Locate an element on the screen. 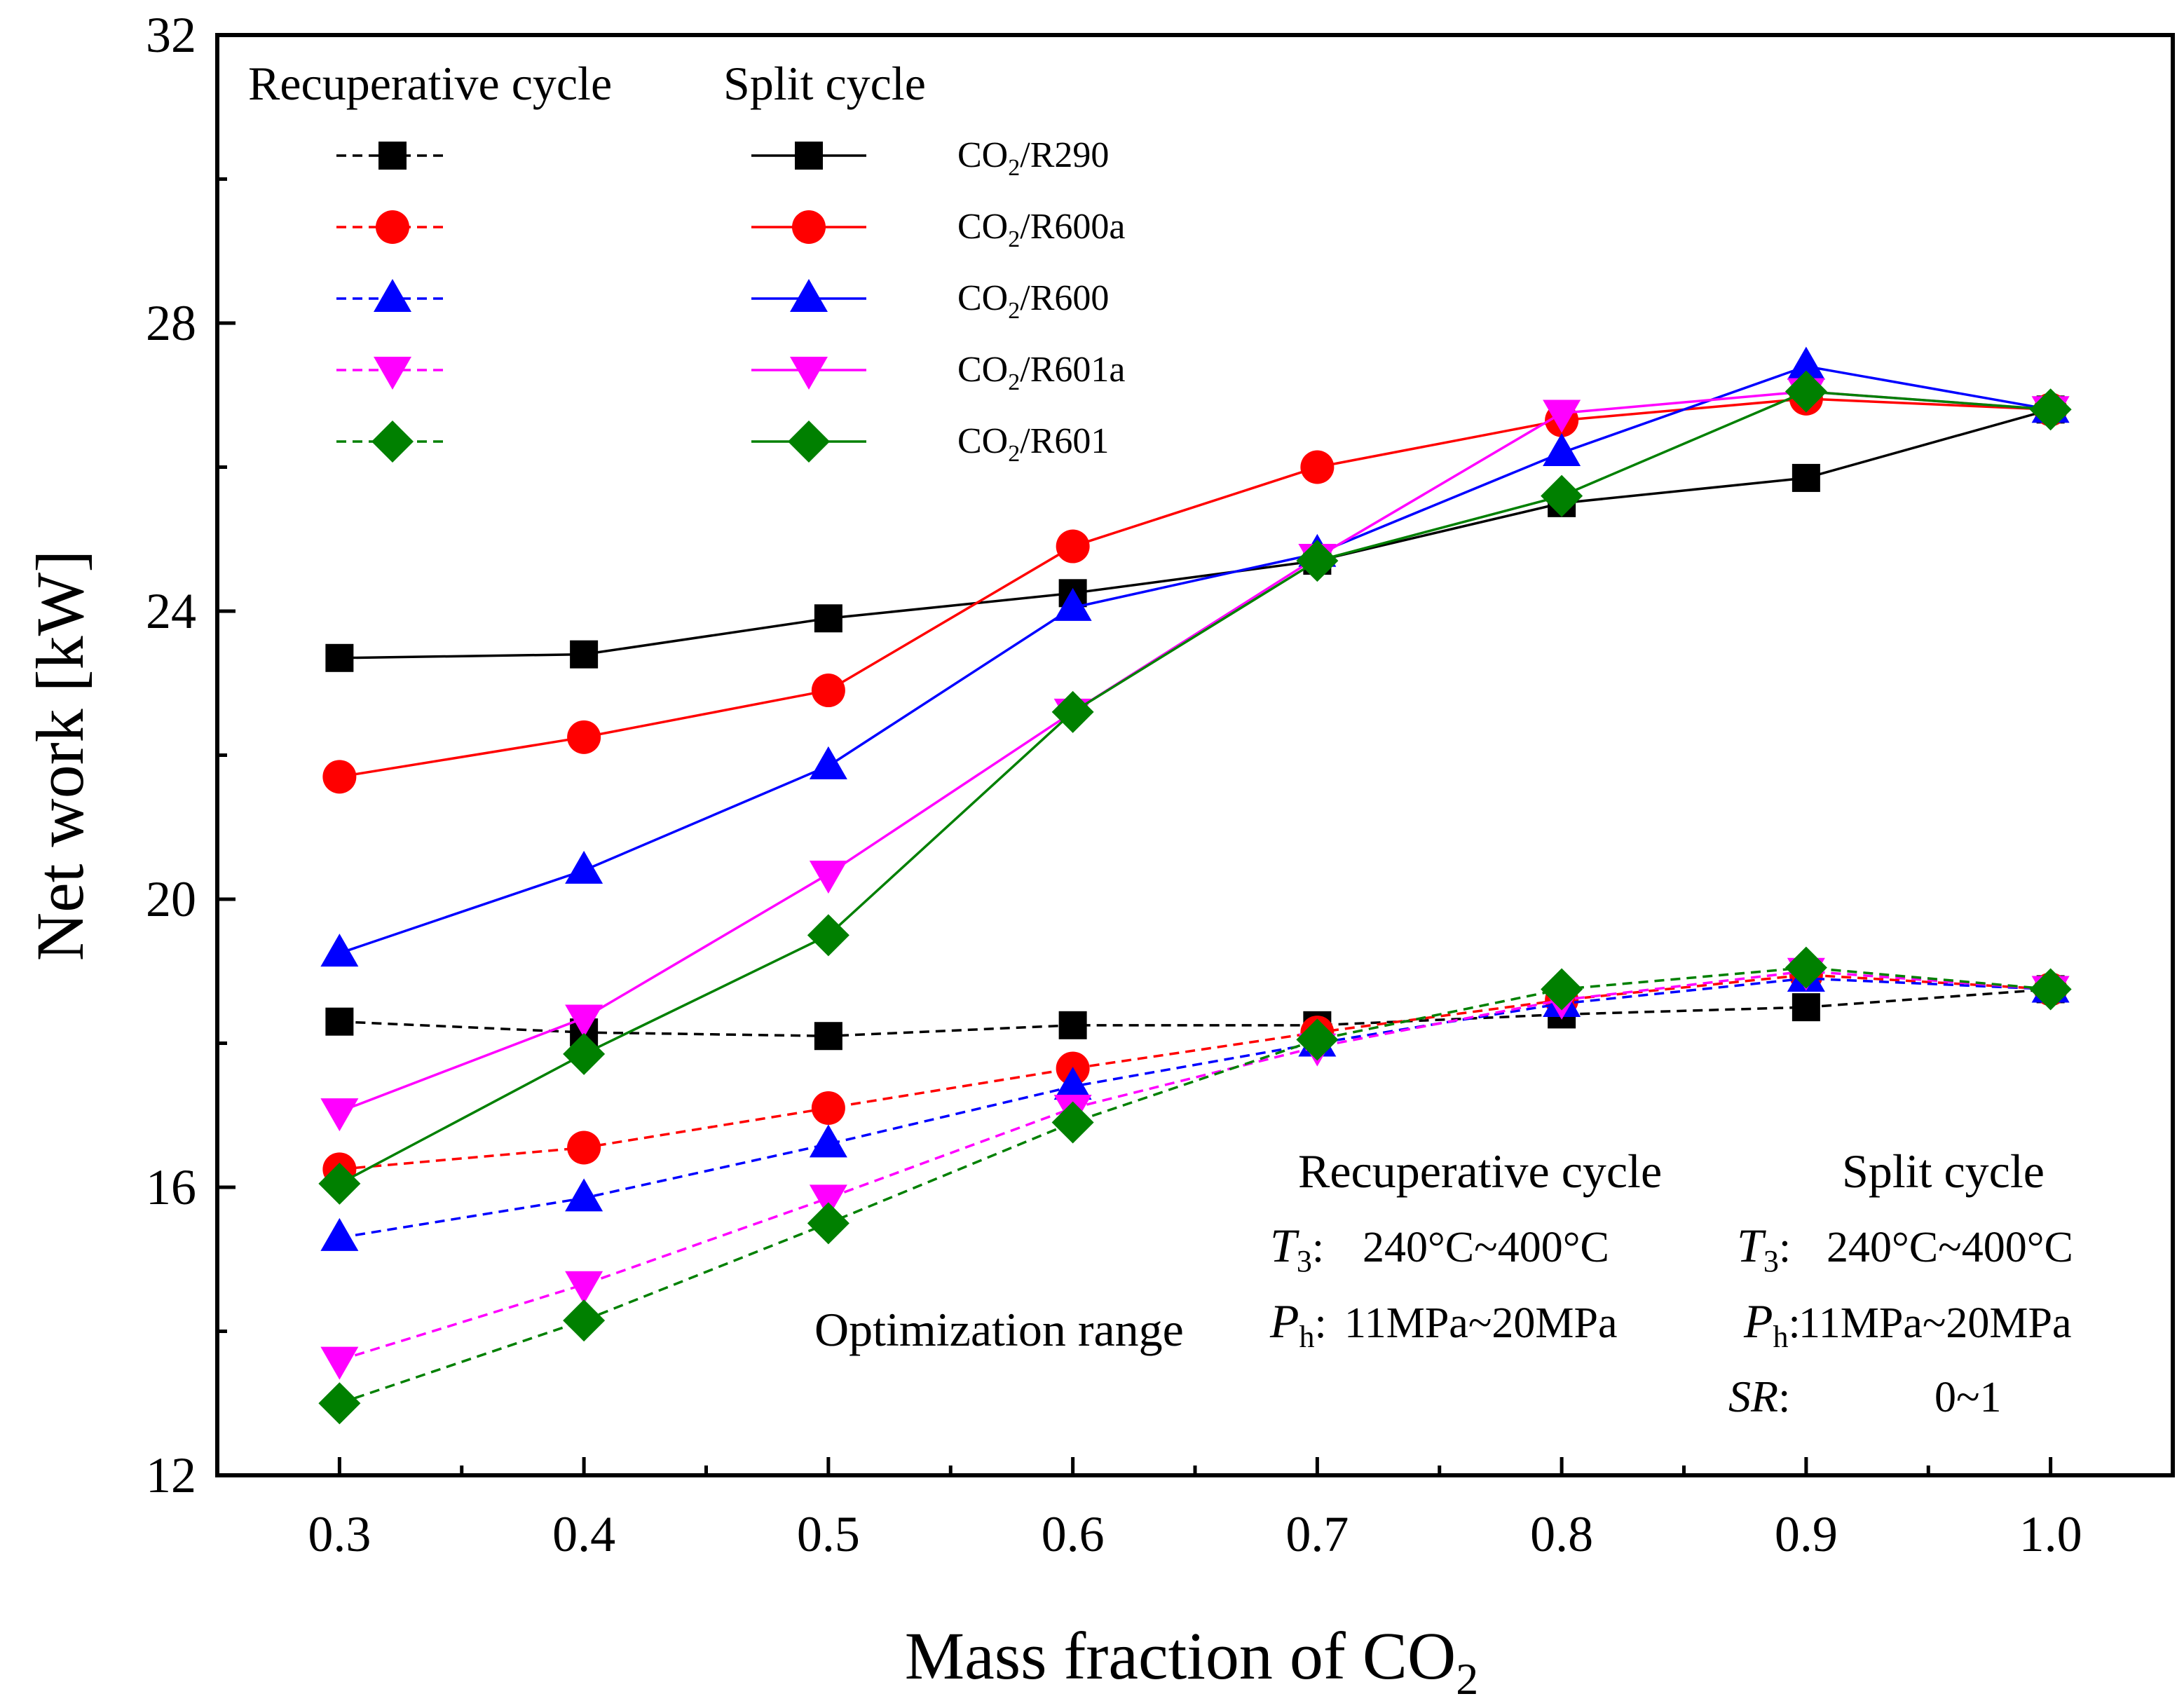  x-tick-label: 0.6 is located at coordinates (1073, 1534).